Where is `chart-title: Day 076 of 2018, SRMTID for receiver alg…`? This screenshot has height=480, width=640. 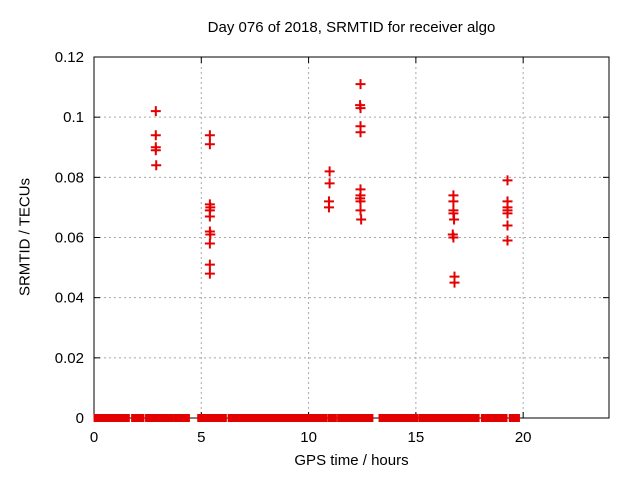
chart-title: Day 076 of 2018, SRMTID for receiver alg… is located at coordinates (351, 27).